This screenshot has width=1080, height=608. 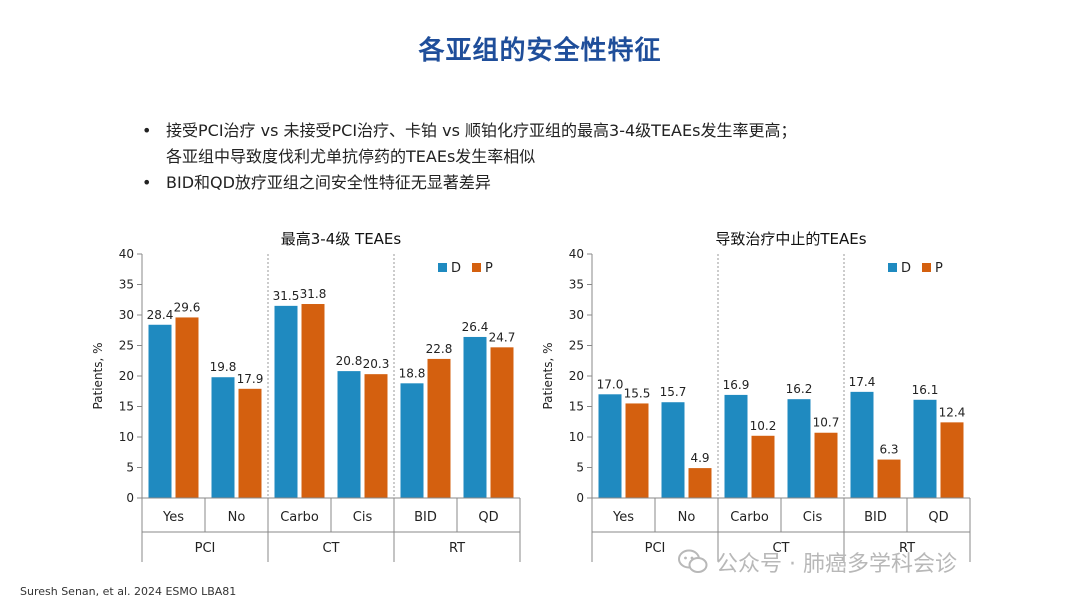 What do you see at coordinates (187, 307) in the screenshot?
I see `data-label: 29.6` at bounding box center [187, 307].